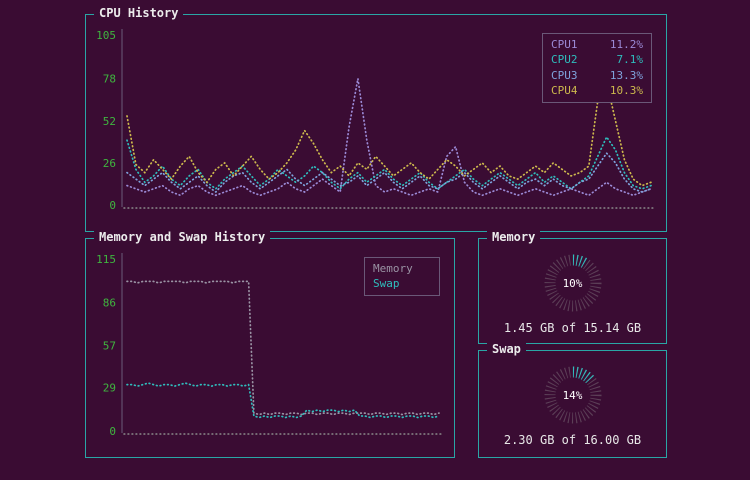 Image resolution: width=750 pixels, height=480 pixels. Describe the element at coordinates (564, 44) in the screenshot. I see `cpu1-legend-label: CPU1` at that location.